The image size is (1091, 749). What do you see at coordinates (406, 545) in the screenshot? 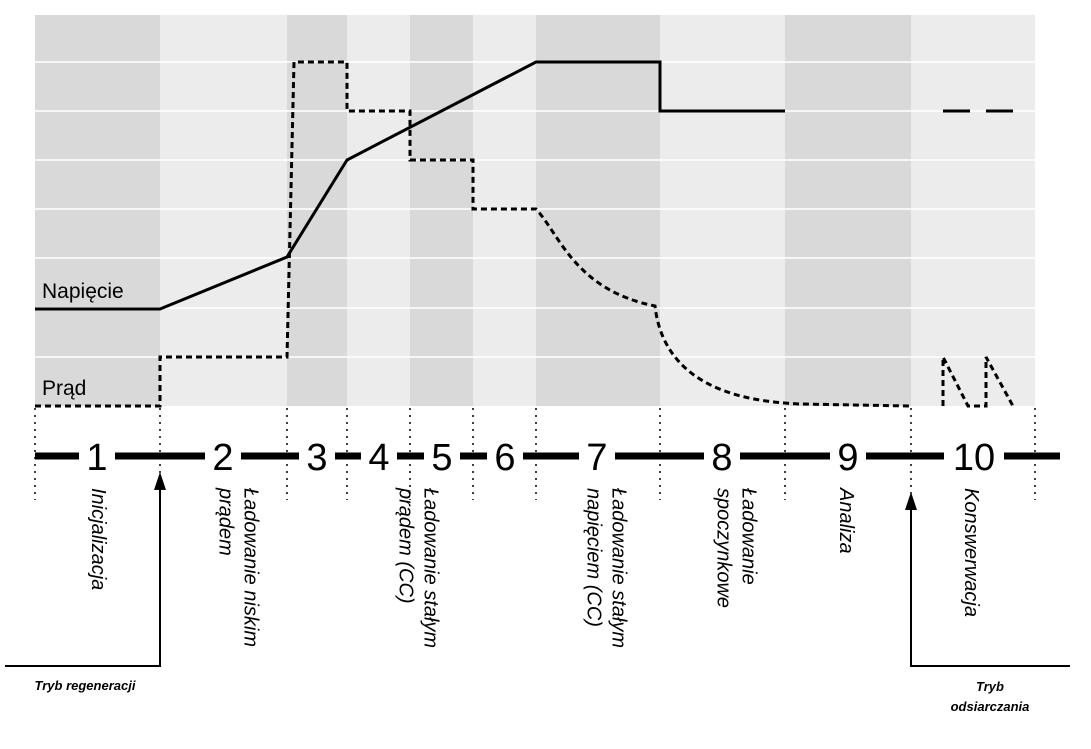
I see `stage-desc-line: prądem (CC)` at bounding box center [406, 545].